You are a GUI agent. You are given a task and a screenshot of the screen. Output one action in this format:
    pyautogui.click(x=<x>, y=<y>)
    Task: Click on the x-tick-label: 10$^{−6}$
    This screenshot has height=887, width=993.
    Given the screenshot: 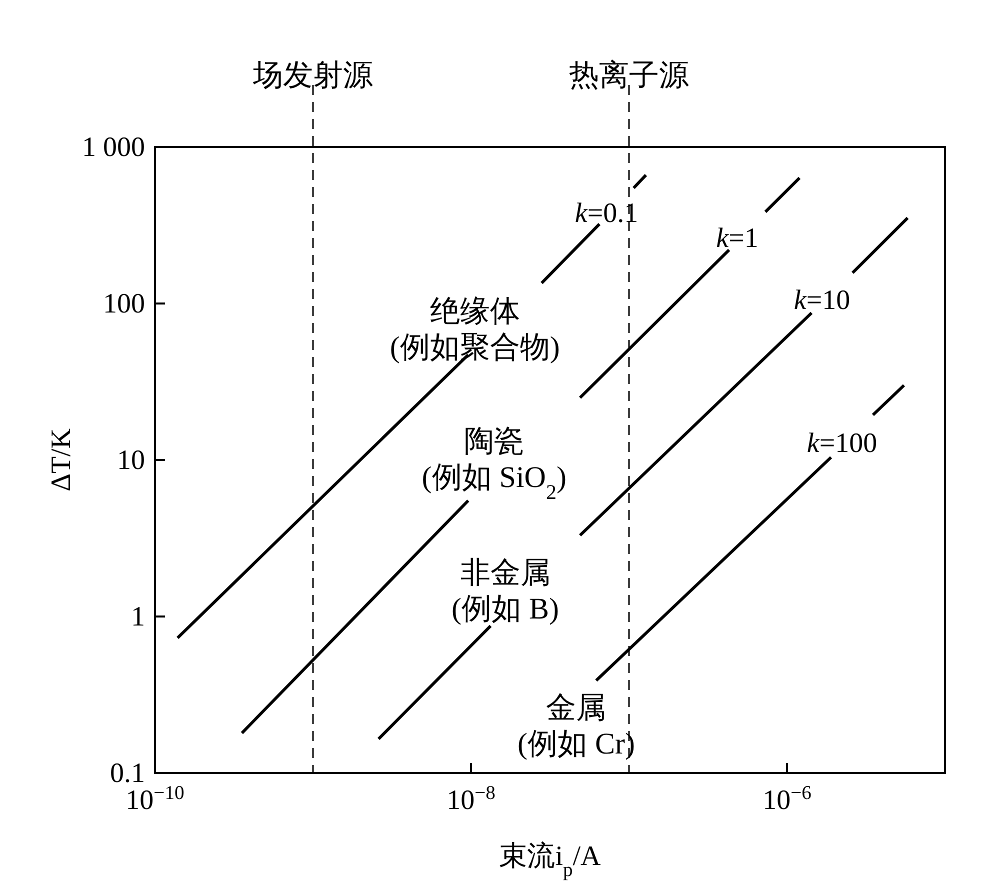 What is the action you would take?
    pyautogui.click(x=787, y=799)
    